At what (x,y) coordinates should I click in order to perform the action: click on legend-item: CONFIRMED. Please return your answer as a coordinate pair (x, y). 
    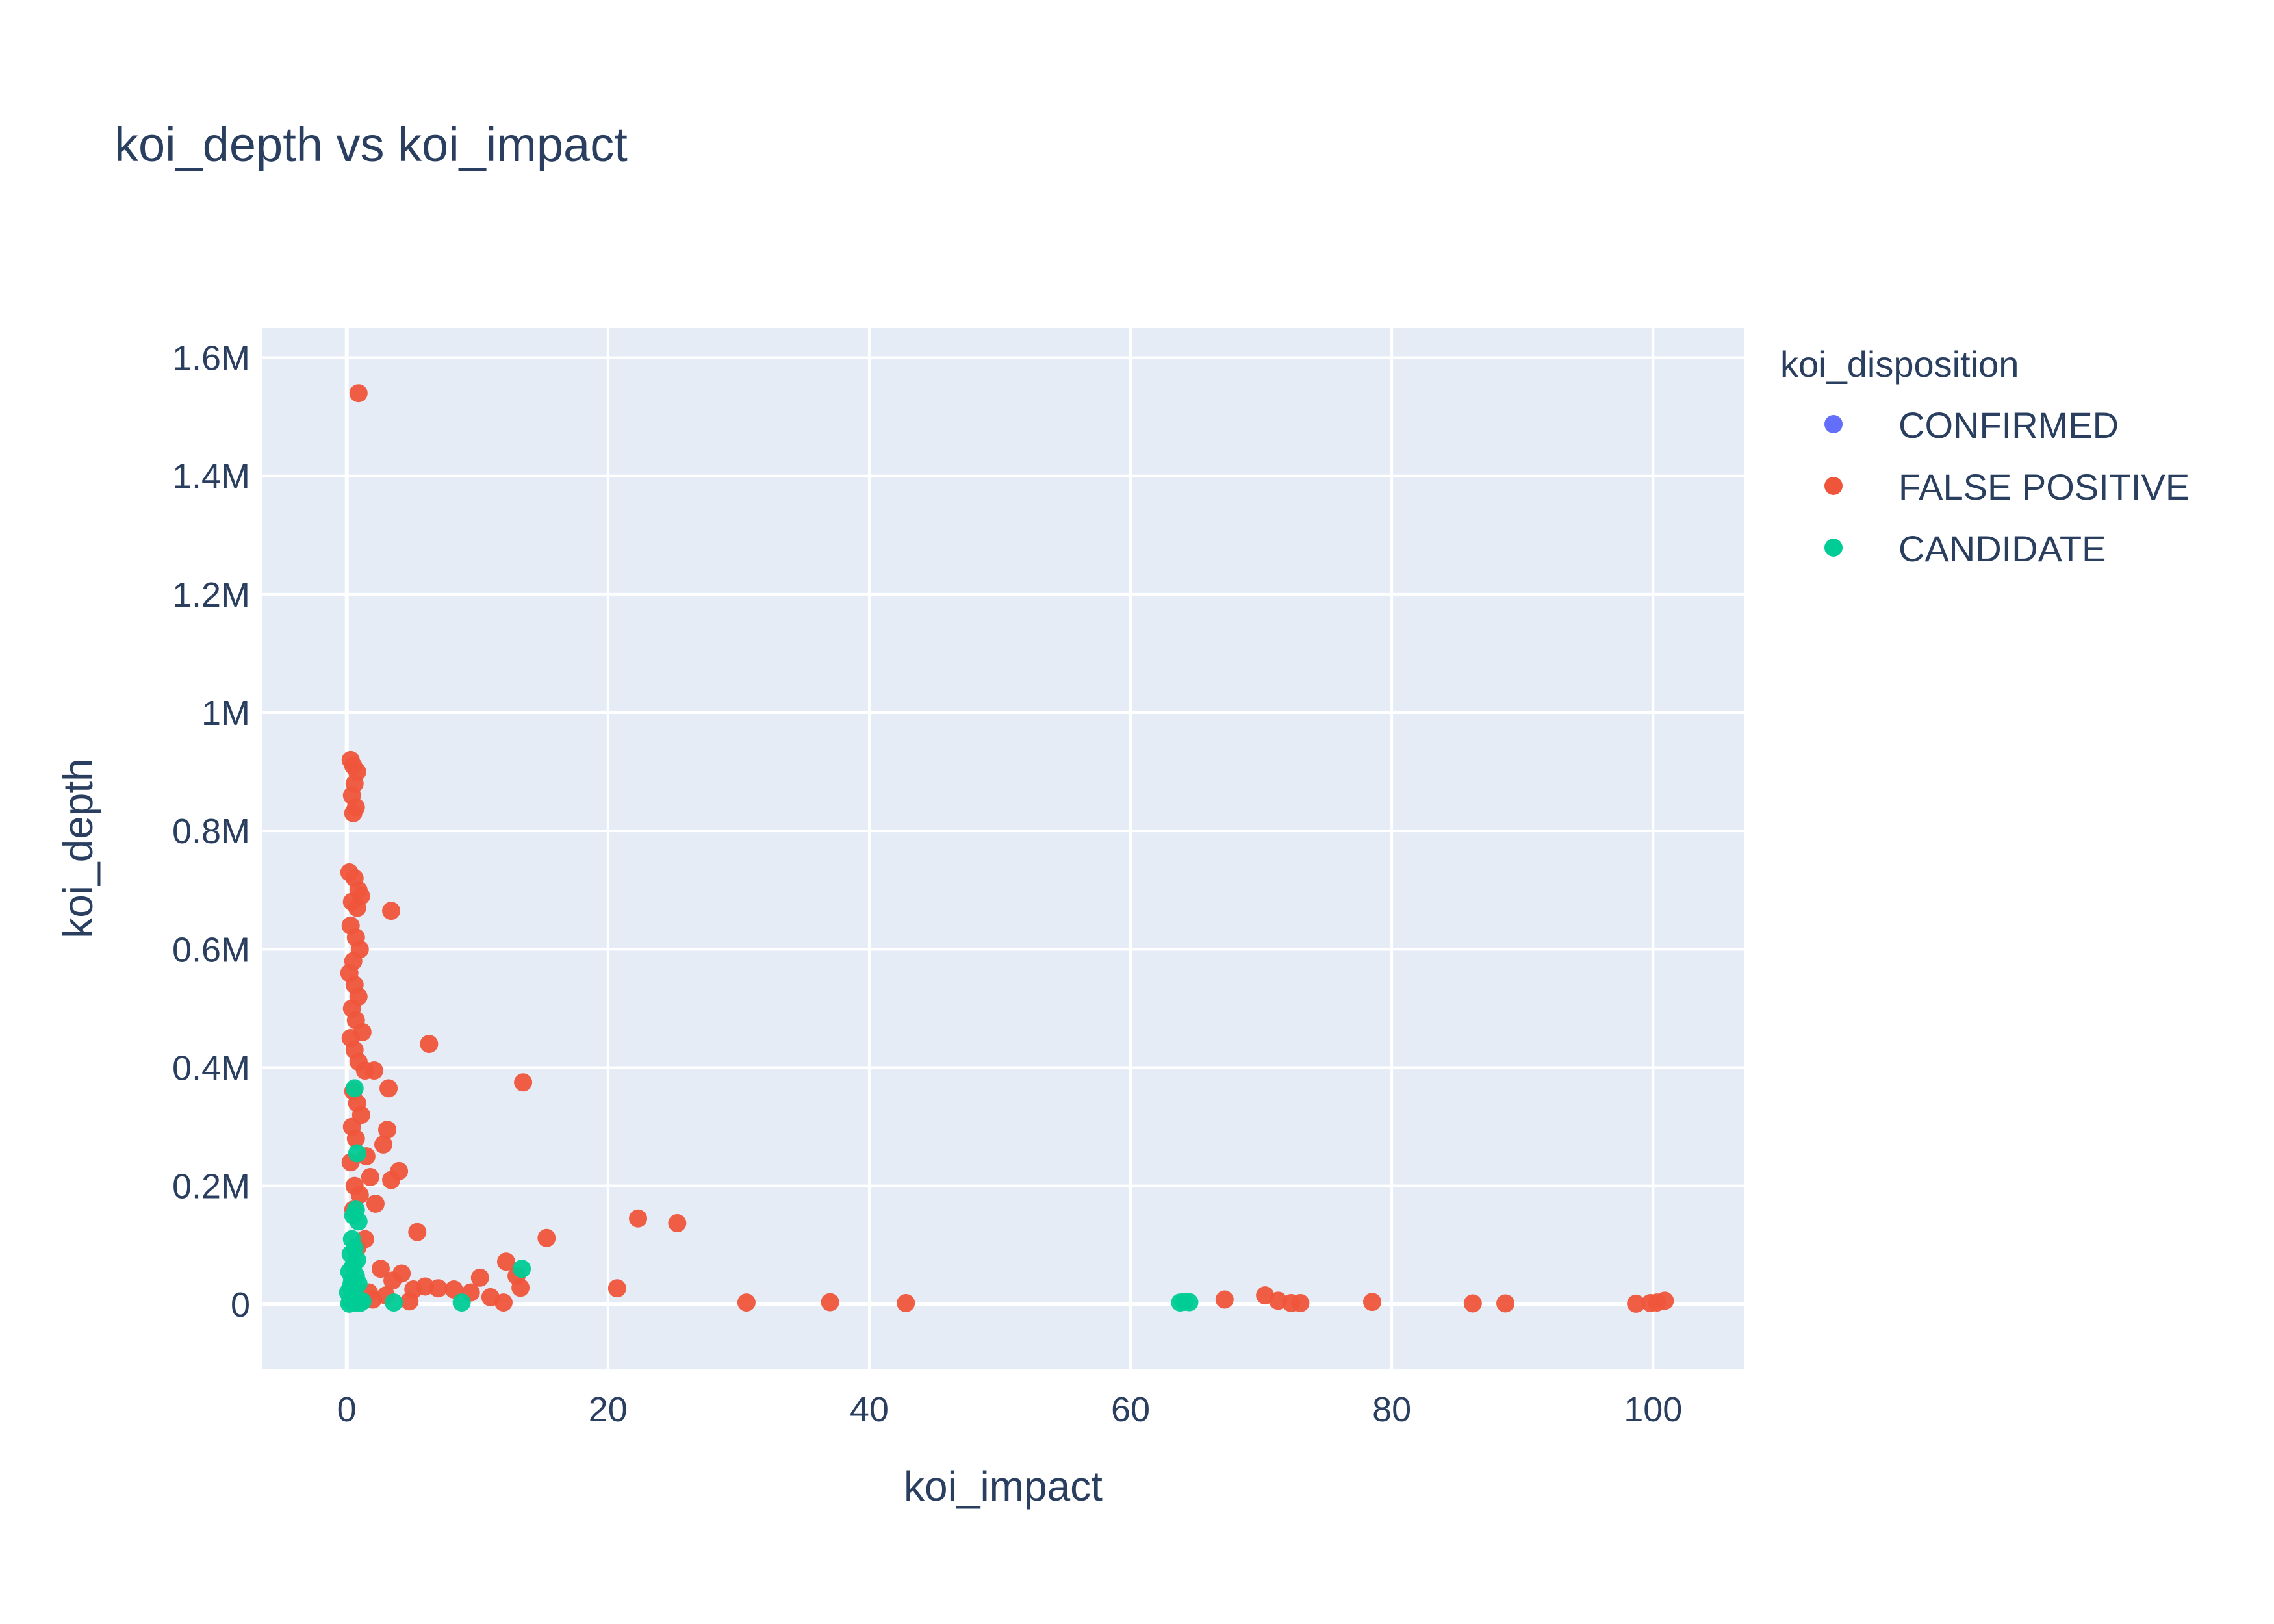
    Looking at the image, I should click on (1971, 425).